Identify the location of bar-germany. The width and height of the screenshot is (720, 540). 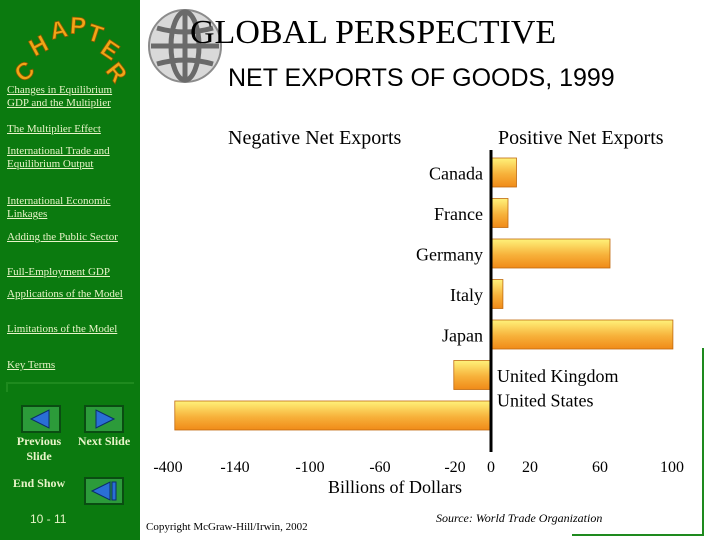
(550, 253).